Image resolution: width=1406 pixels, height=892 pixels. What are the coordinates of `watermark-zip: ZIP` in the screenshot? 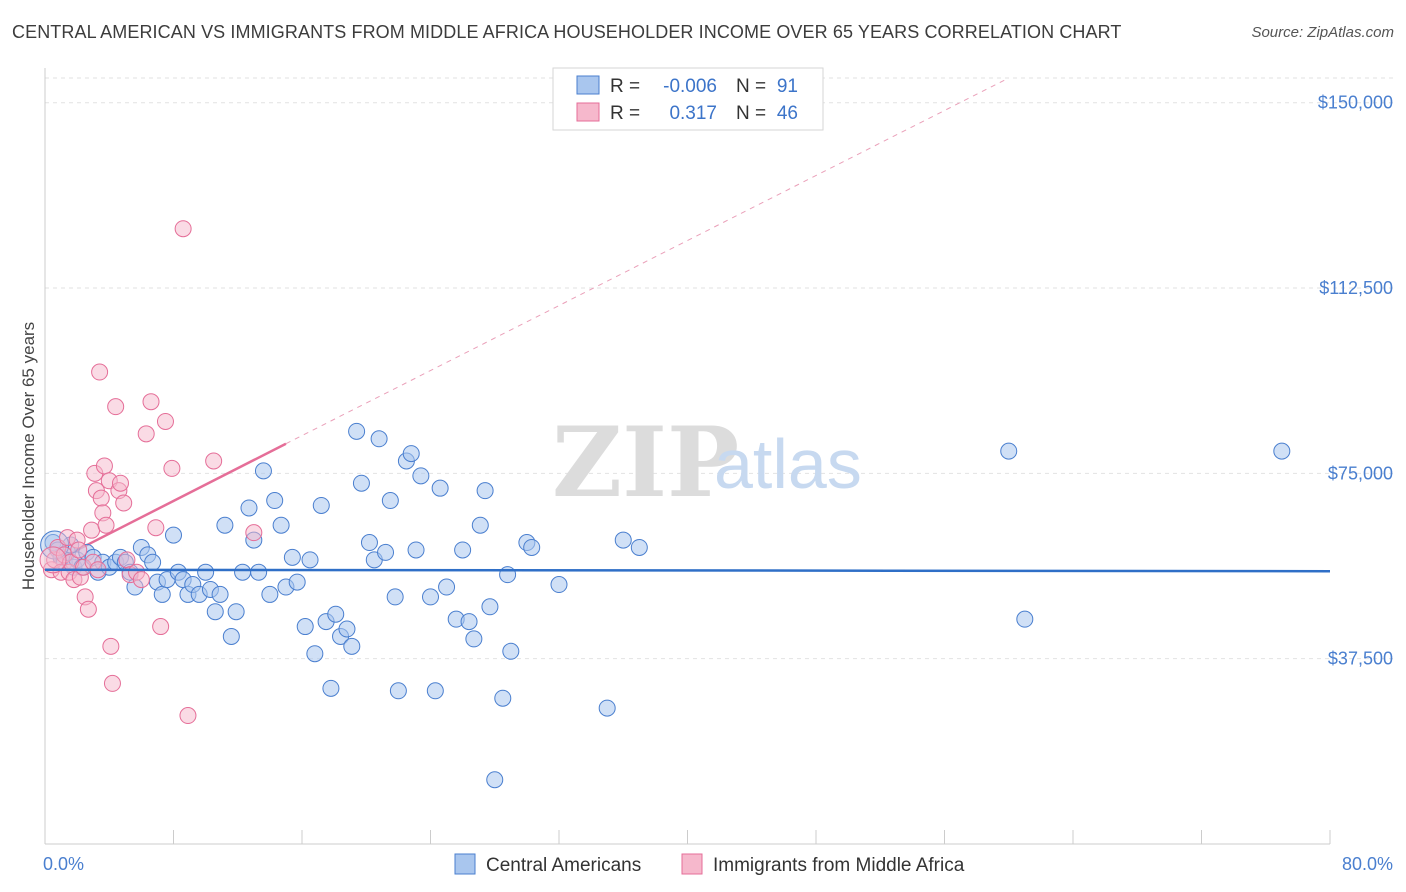 It's located at (645, 462).